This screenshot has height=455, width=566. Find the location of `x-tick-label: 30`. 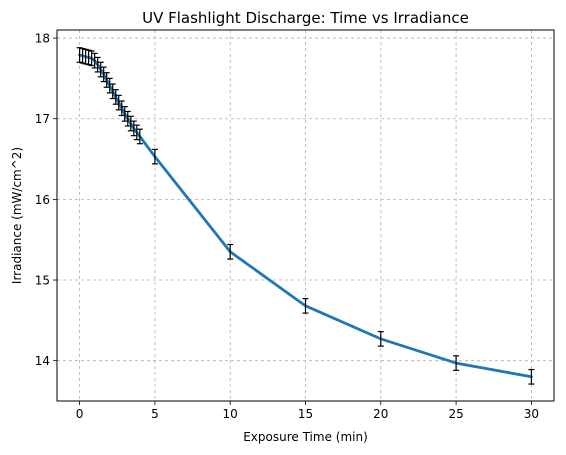

x-tick-label: 30 is located at coordinates (531, 414).